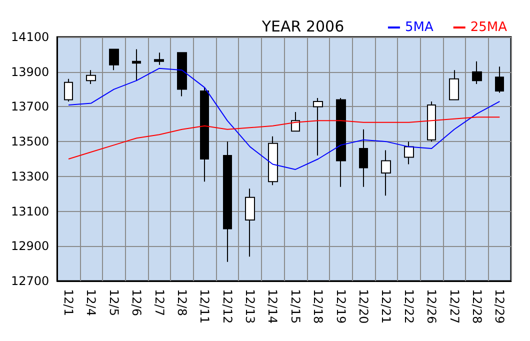 Image resolution: width=530 pixels, height=341 pixels. I want to click on y-tick-label: 14100, so click(30, 37).